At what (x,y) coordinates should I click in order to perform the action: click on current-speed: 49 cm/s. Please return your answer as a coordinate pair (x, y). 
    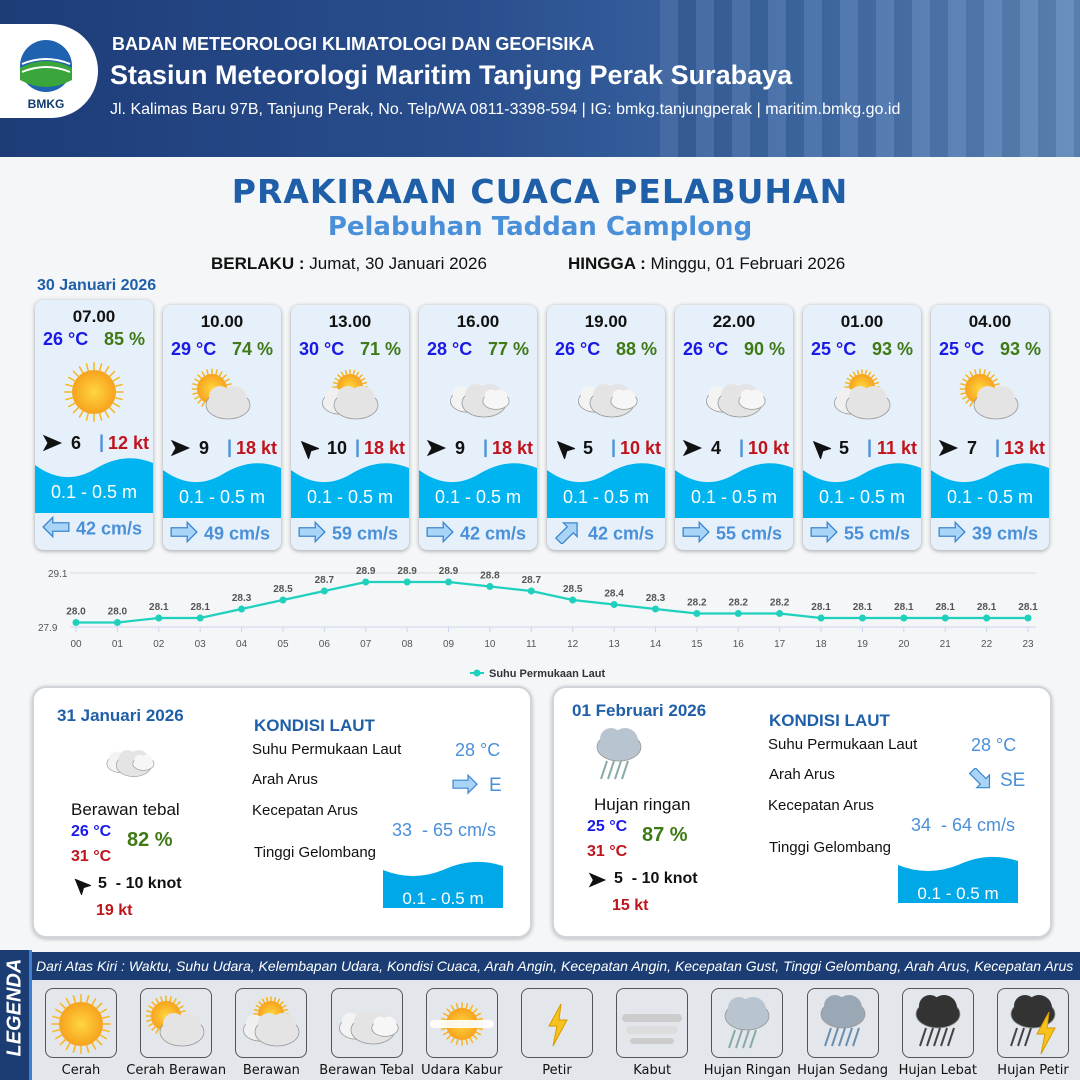
    Looking at the image, I should click on (237, 533).